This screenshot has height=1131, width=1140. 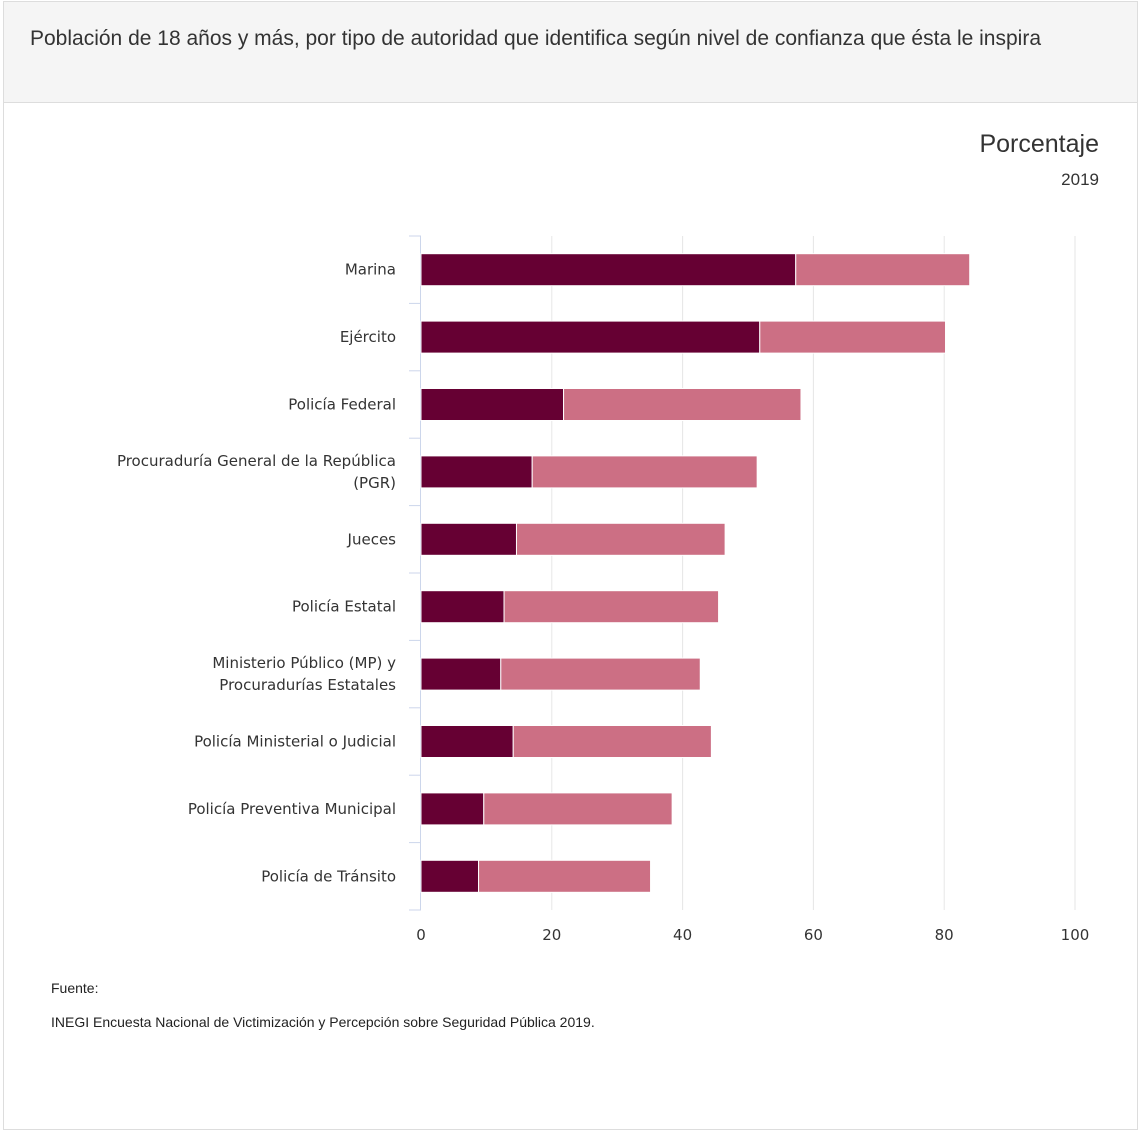 What do you see at coordinates (1075, 935) in the screenshot?
I see `x-tick-label: 100` at bounding box center [1075, 935].